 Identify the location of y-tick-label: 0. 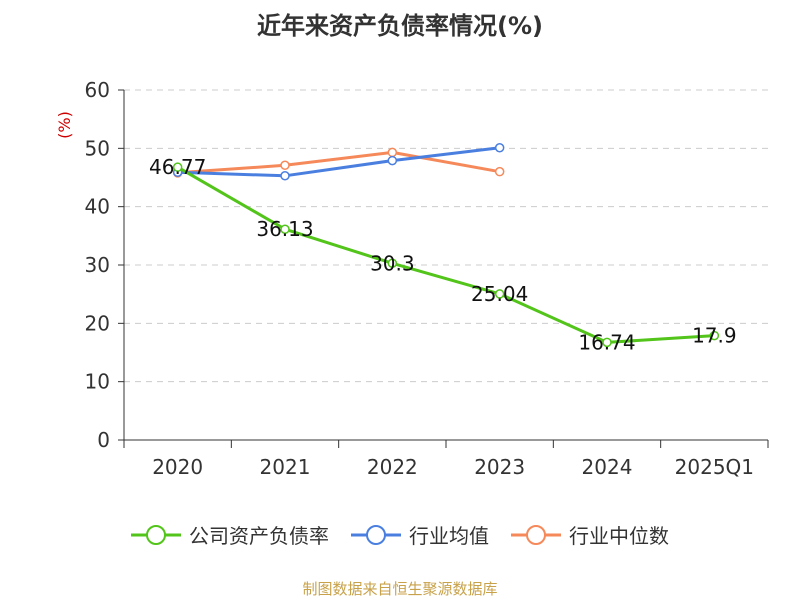
(103, 440).